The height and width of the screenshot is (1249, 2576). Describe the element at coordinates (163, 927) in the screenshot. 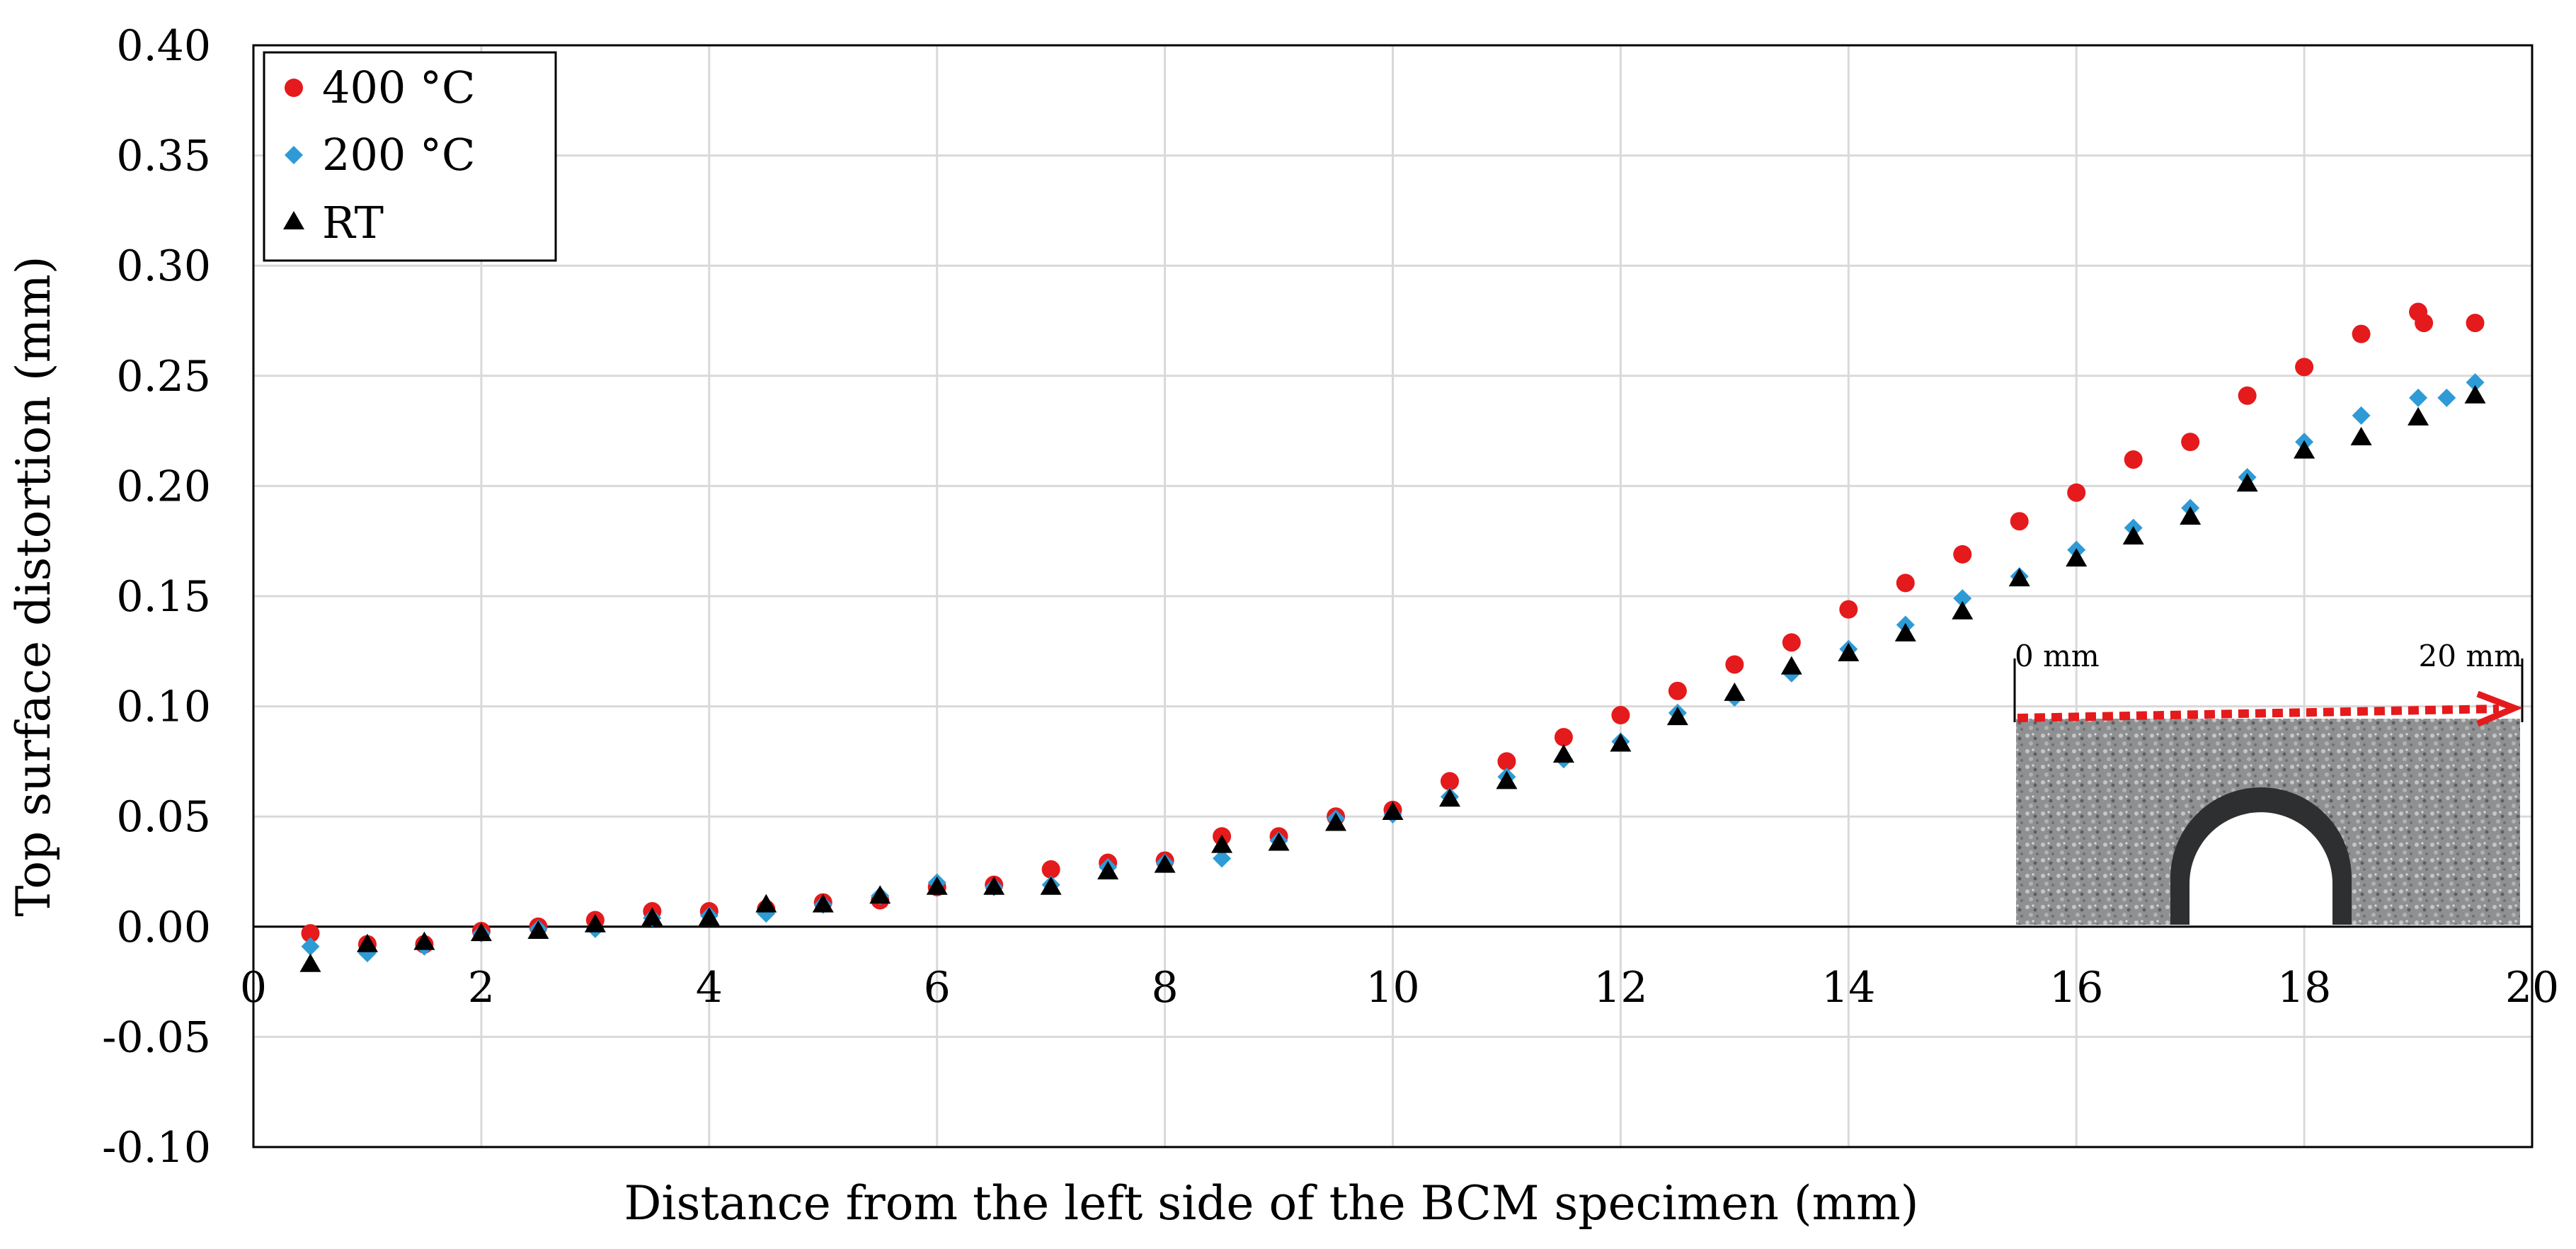

I see `y-tick-label: 0.00` at that location.